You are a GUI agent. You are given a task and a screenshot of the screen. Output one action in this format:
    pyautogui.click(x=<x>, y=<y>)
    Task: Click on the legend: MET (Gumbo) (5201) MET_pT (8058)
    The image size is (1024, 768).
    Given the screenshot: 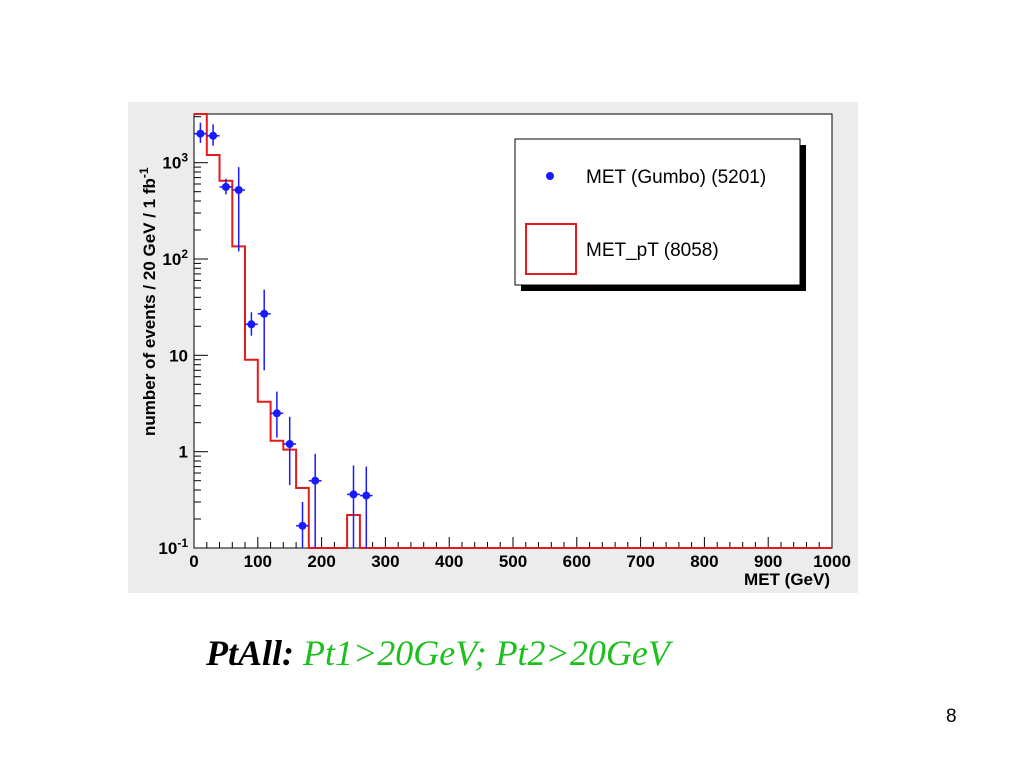 What is the action you would take?
    pyautogui.click(x=660, y=214)
    